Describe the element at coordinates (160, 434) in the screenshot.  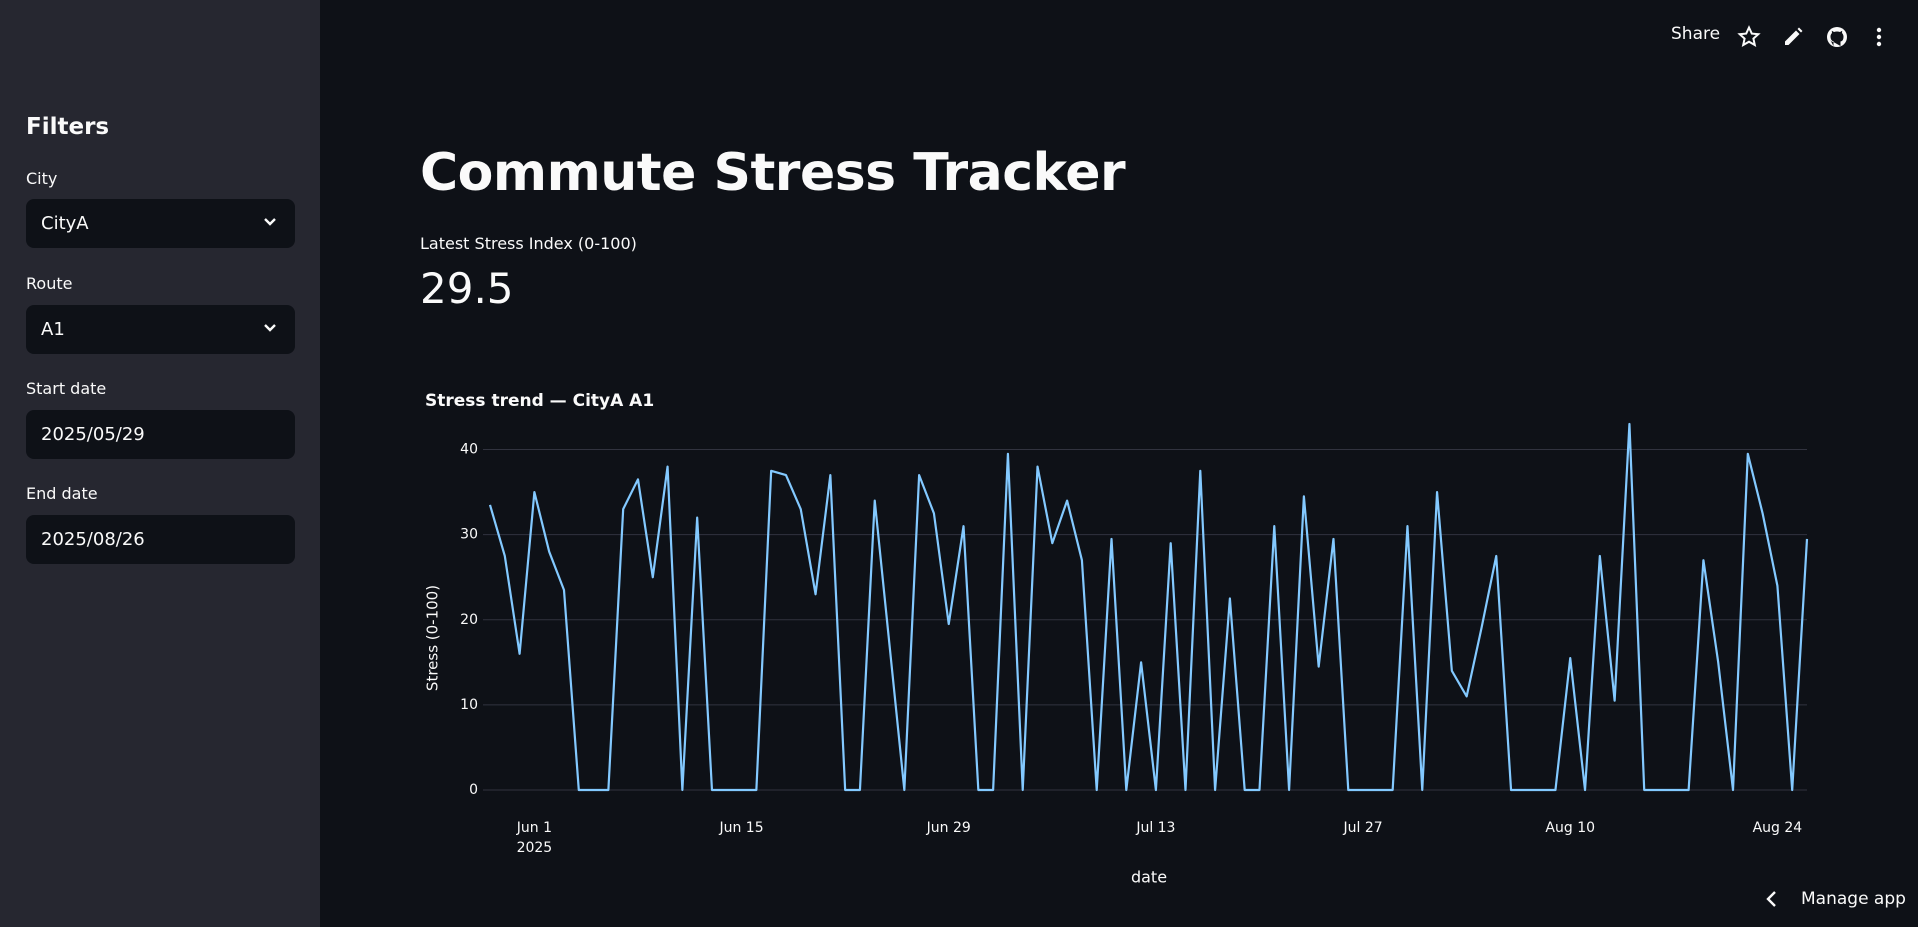
I see `start-date-input: 2025/05/29` at that location.